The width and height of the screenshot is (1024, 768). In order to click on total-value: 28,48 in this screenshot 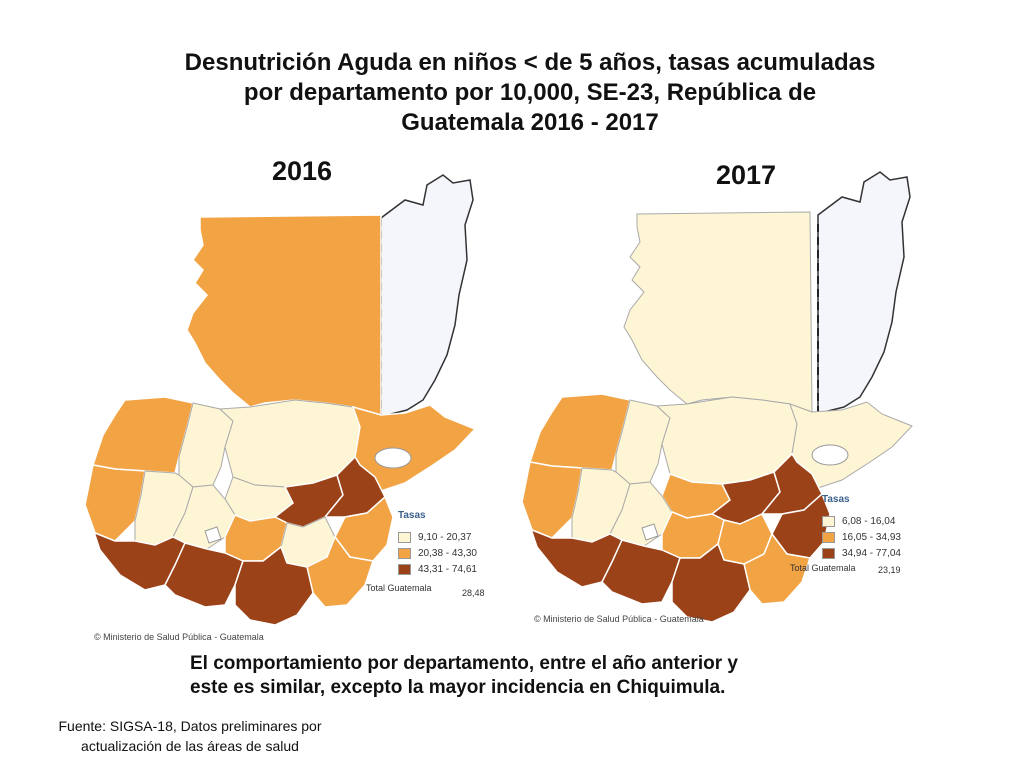, I will do `click(473, 593)`.